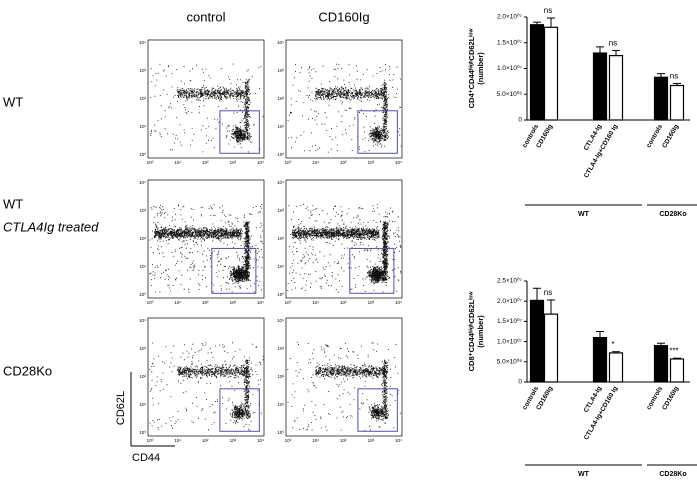 The image size is (697, 488). I want to click on significance: ***, so click(673, 350).